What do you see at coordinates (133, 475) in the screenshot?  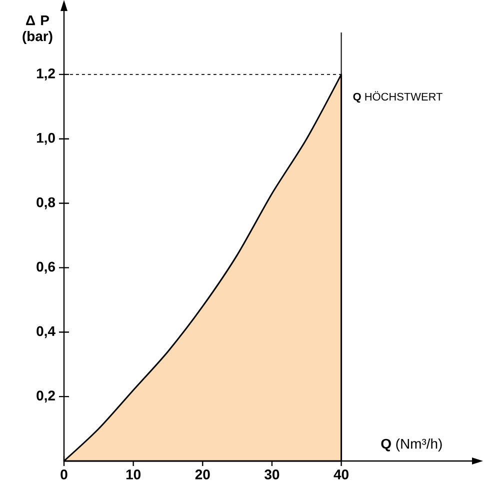 I see `x-tick-label: 10` at bounding box center [133, 475].